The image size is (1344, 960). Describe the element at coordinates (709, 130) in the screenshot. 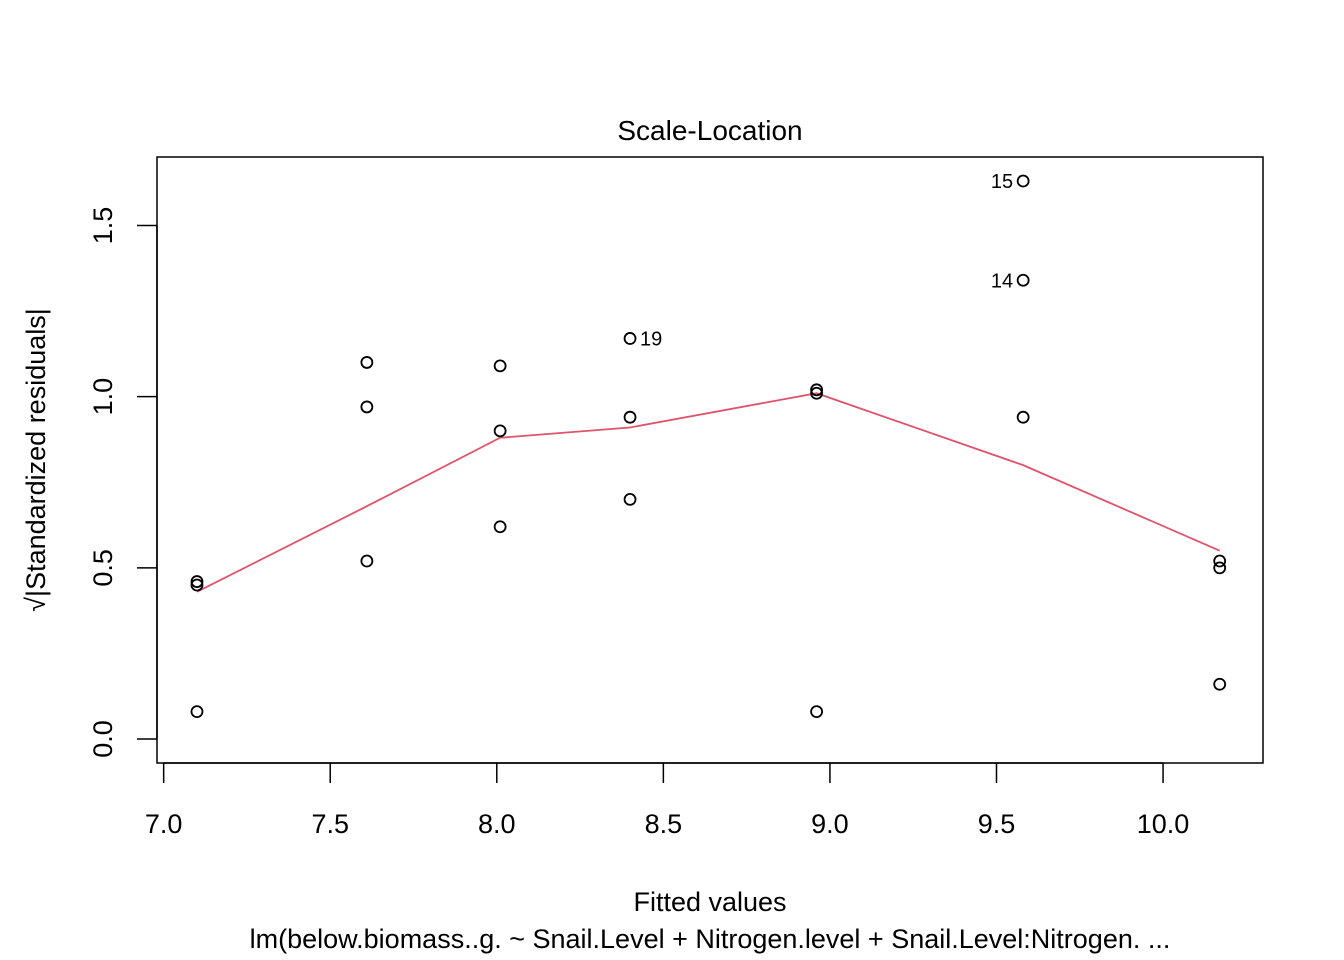

I see `chart-title: Scale-Location` at that location.